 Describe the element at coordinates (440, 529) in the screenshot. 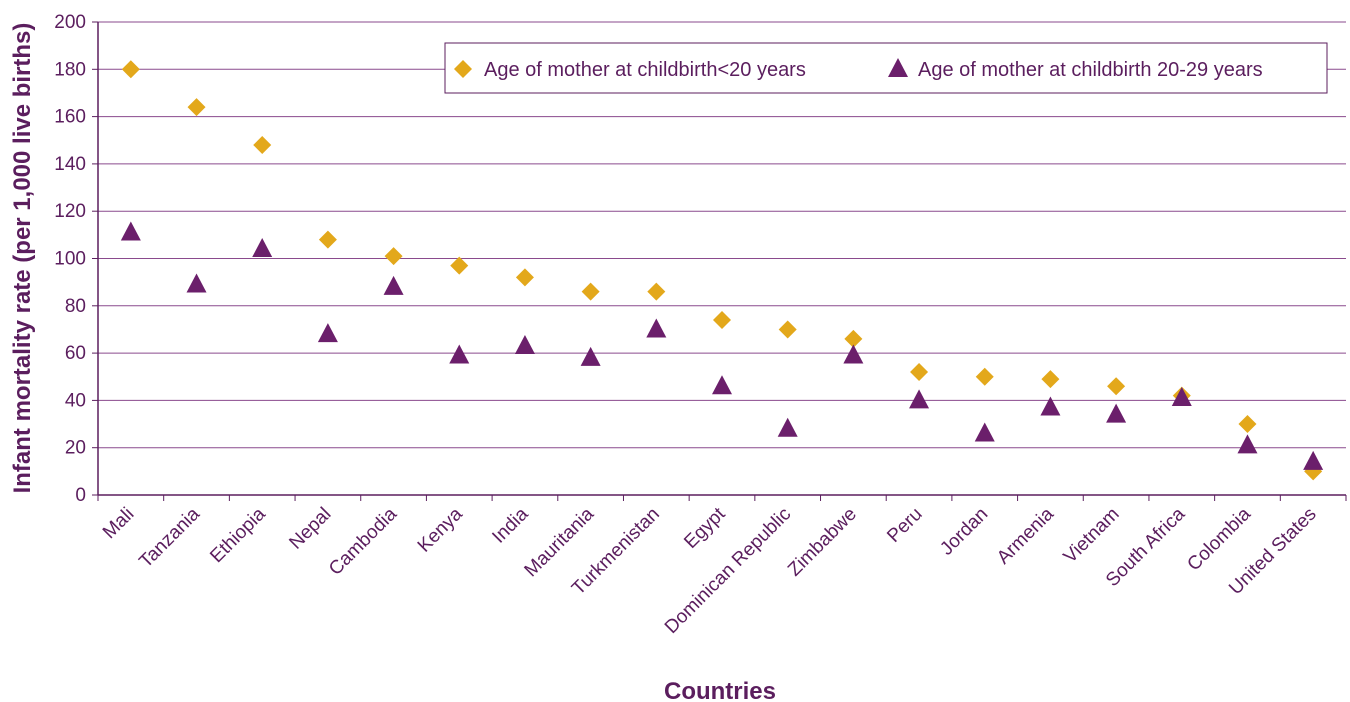

I see `x-tick-label: Kenya` at that location.